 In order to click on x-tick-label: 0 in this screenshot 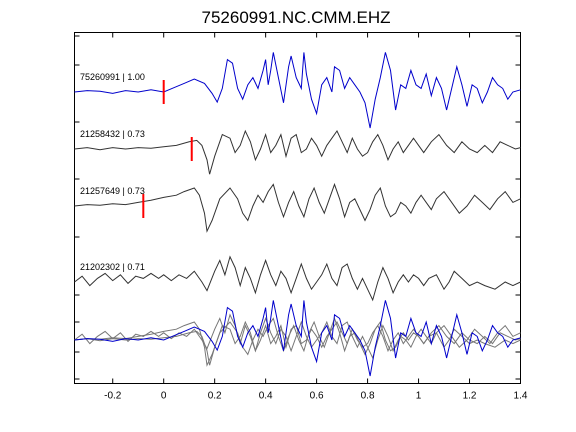, I will do `click(164, 396)`.